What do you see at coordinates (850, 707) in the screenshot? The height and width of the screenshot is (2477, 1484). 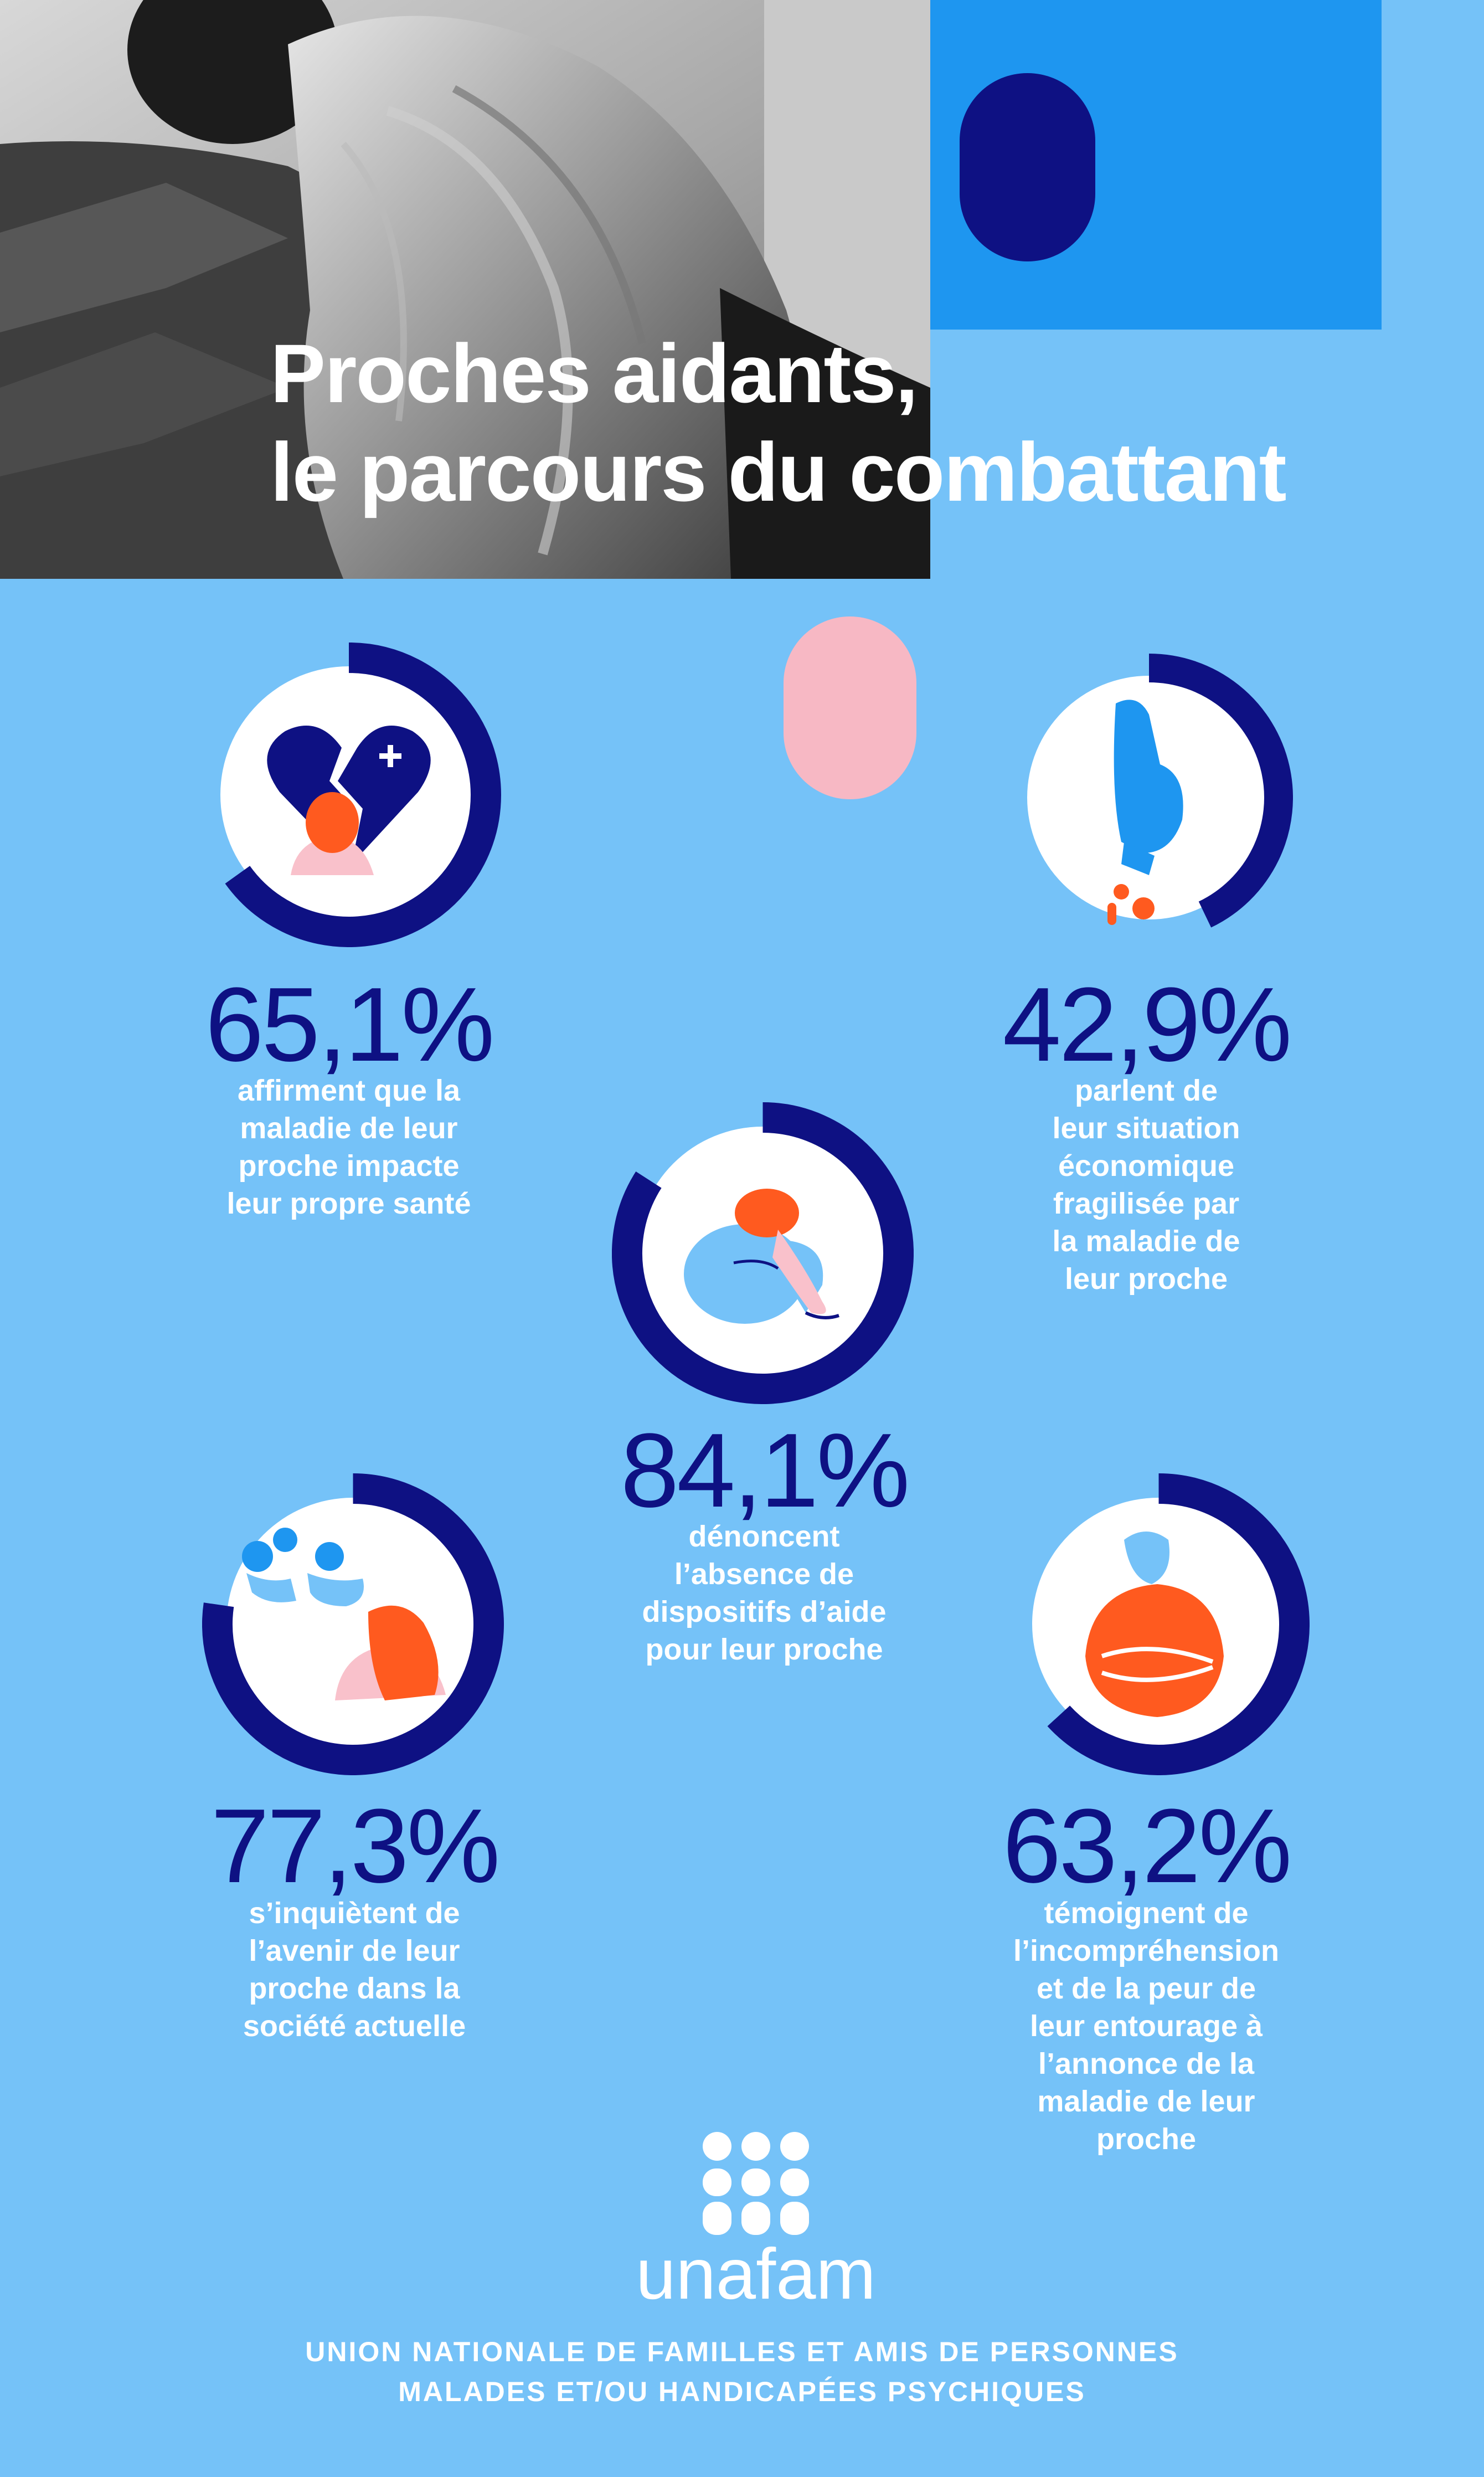 I see `decorative-pink-pill` at bounding box center [850, 707].